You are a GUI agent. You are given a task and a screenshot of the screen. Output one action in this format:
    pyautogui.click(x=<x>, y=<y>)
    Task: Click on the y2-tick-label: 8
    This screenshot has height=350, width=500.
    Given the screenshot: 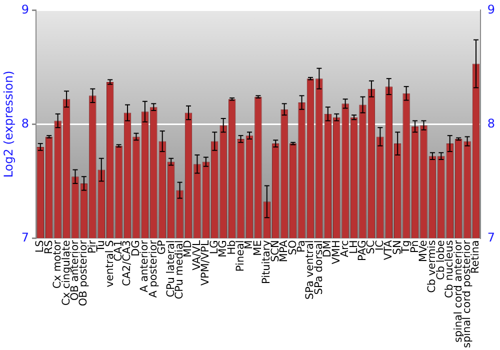 What is the action you would take?
    pyautogui.click(x=491, y=123)
    